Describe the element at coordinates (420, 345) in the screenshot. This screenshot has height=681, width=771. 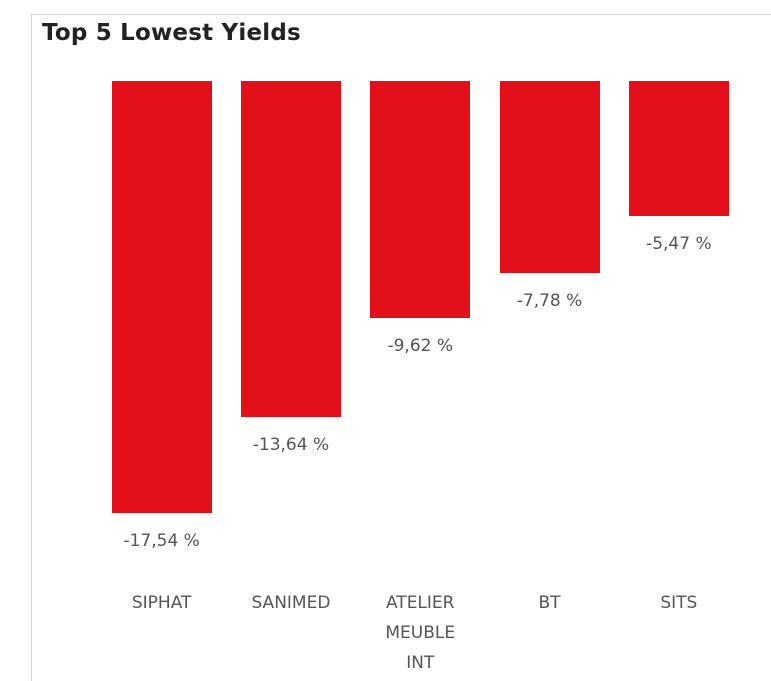
I see `data-label: -9,62 %` at that location.